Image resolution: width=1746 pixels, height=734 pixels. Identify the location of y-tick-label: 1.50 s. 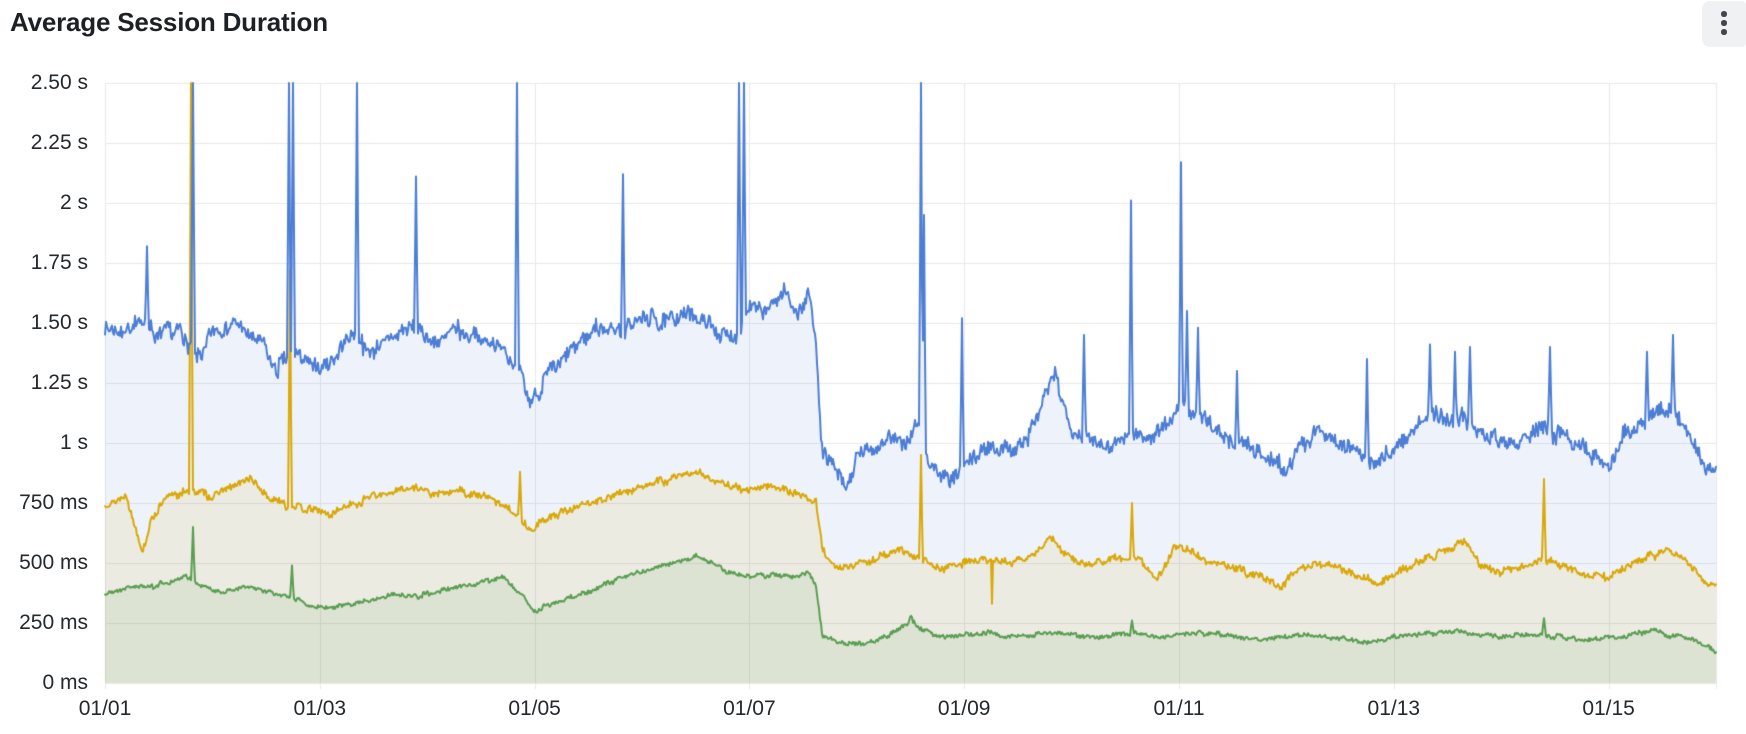
(59, 322).